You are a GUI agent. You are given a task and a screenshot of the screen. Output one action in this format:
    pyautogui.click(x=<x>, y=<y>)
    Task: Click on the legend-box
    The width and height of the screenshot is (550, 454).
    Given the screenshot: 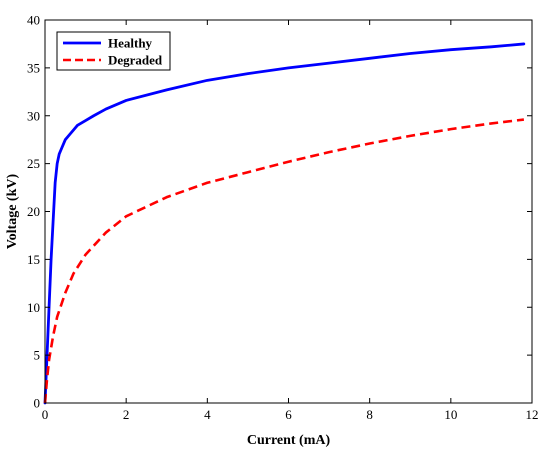 What is the action you would take?
    pyautogui.click(x=113, y=51)
    